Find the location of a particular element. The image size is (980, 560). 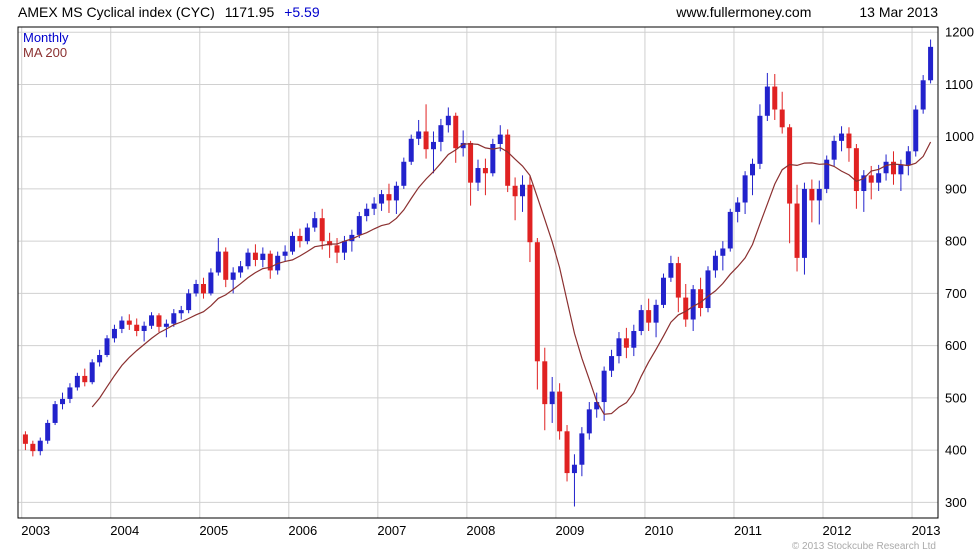

x-axis-tick-label: 2009 is located at coordinates (569, 530).